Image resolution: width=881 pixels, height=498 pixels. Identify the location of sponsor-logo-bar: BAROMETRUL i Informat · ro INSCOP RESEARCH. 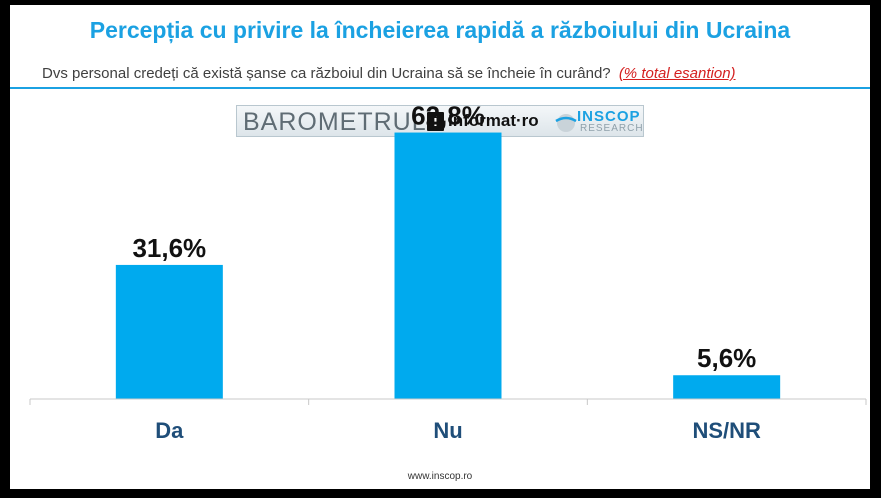
(440, 121).